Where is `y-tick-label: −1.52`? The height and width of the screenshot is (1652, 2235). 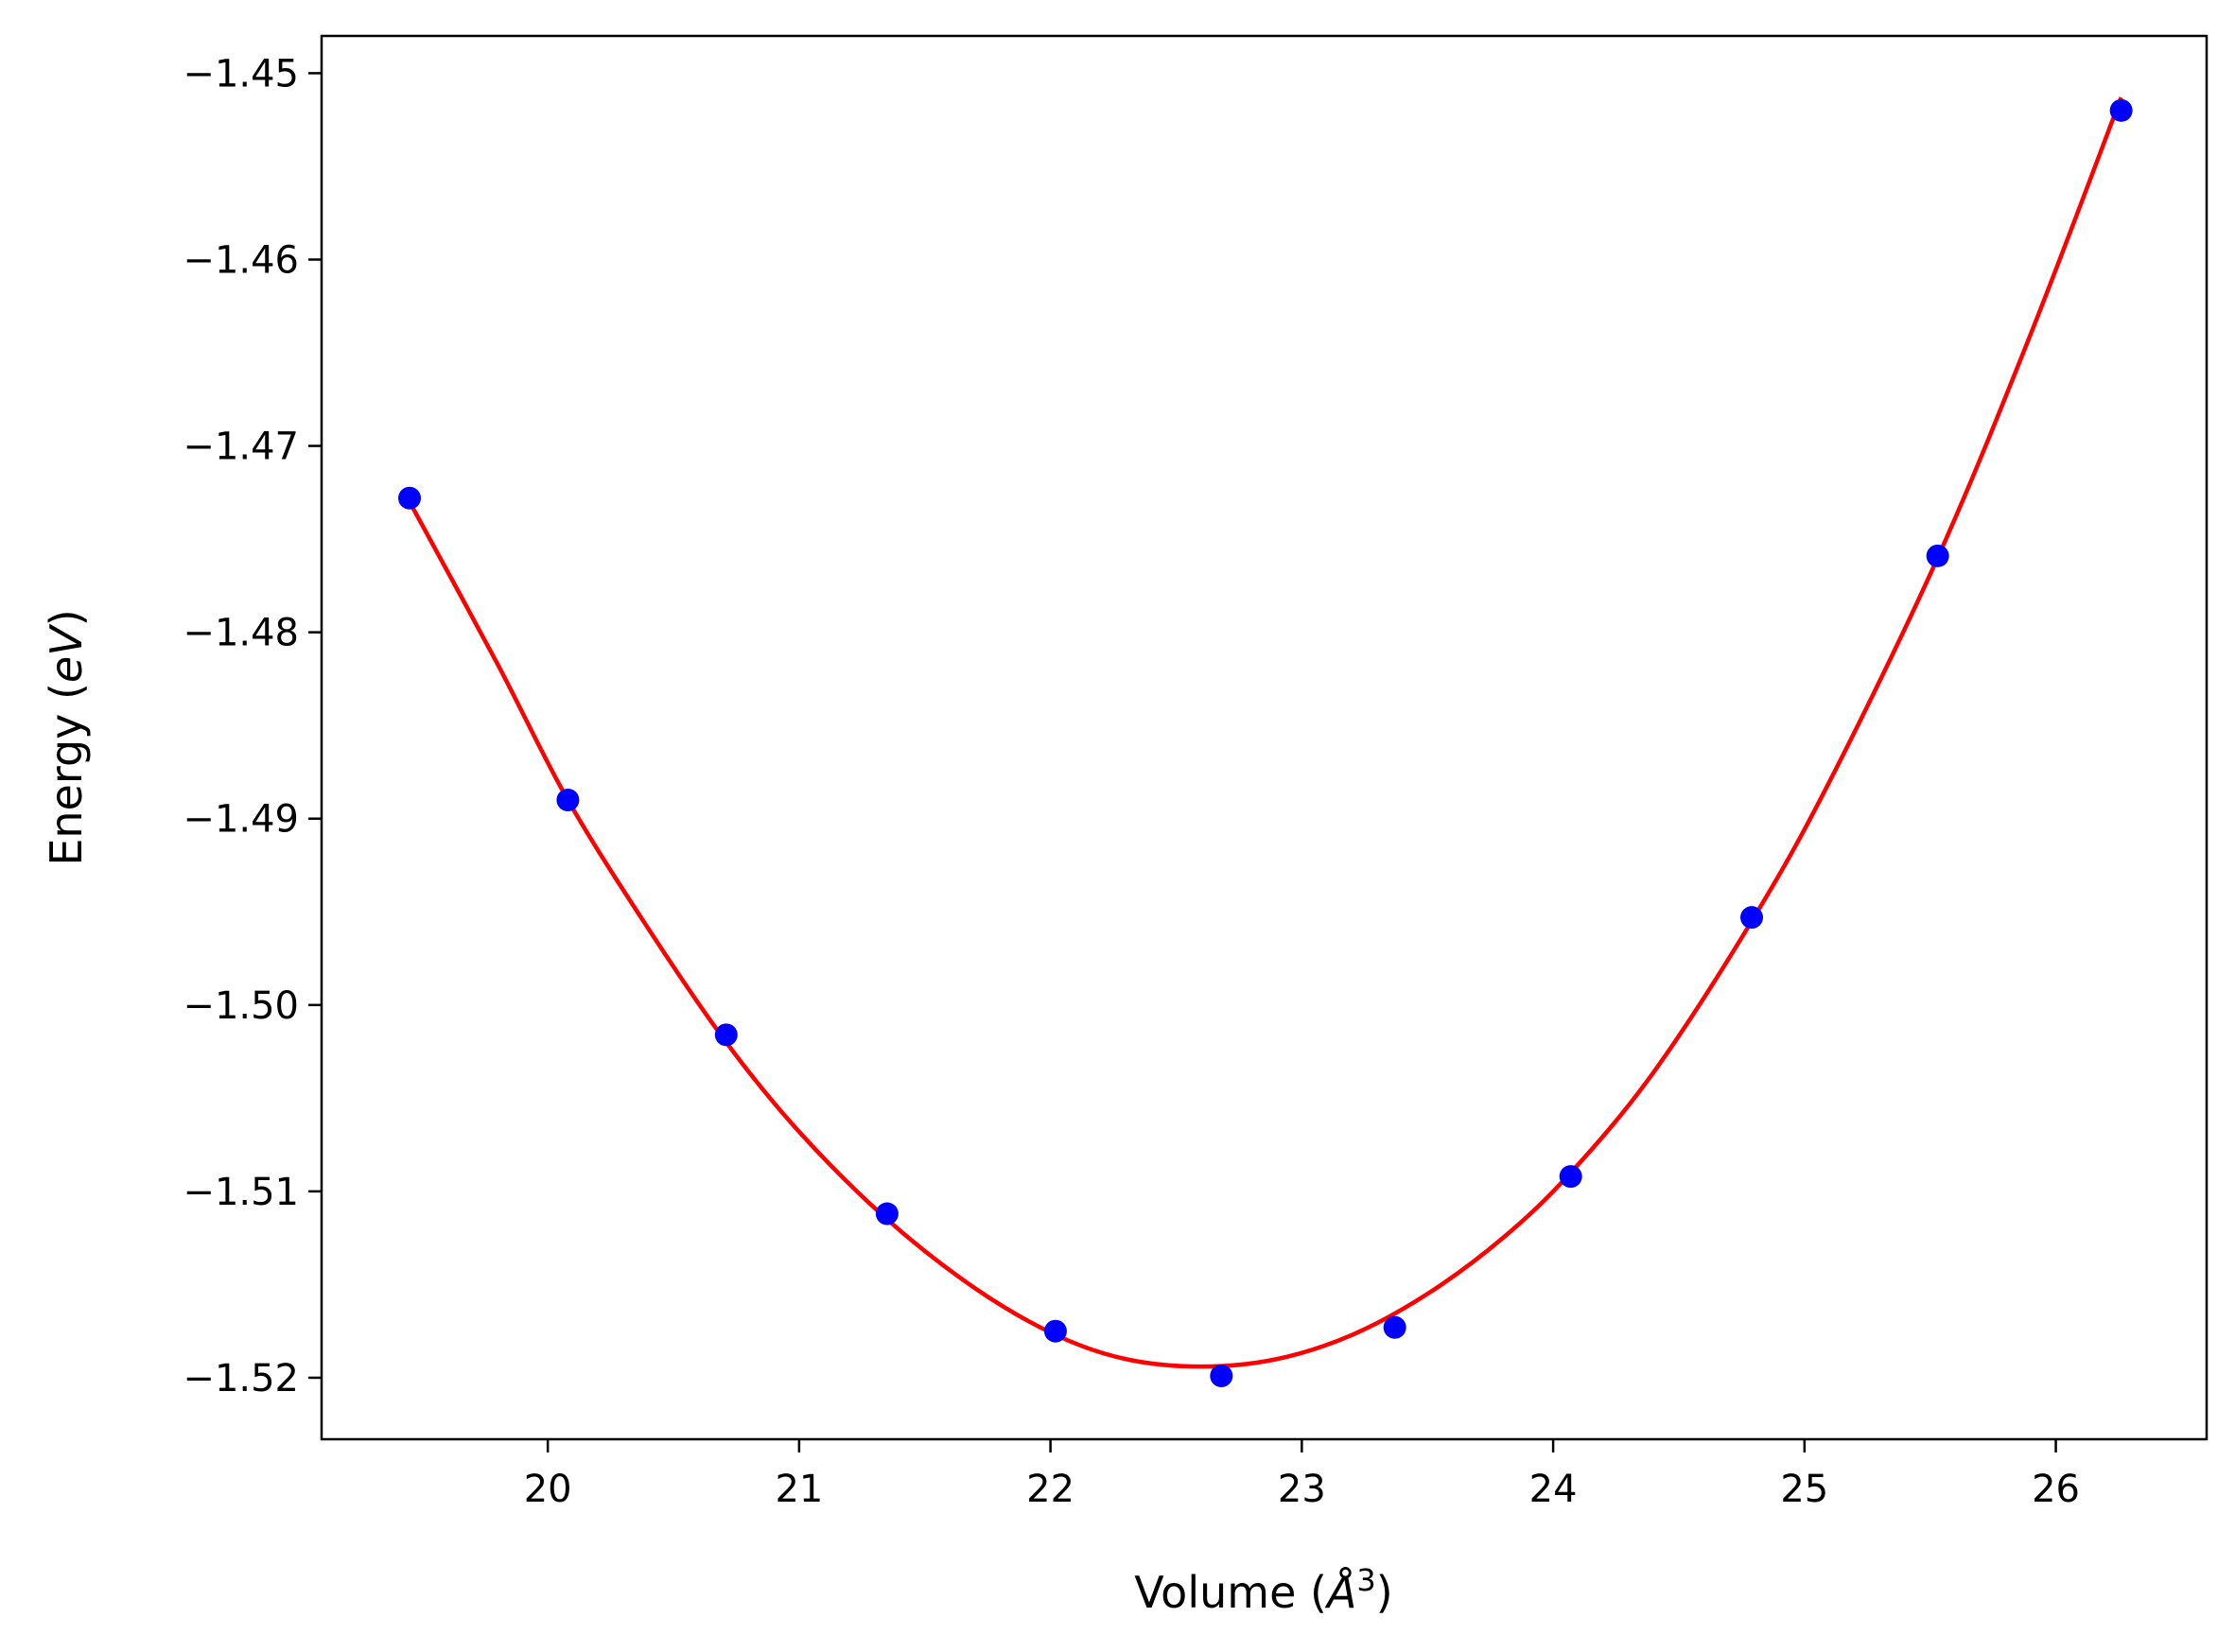 y-tick-label: −1.52 is located at coordinates (241, 1379).